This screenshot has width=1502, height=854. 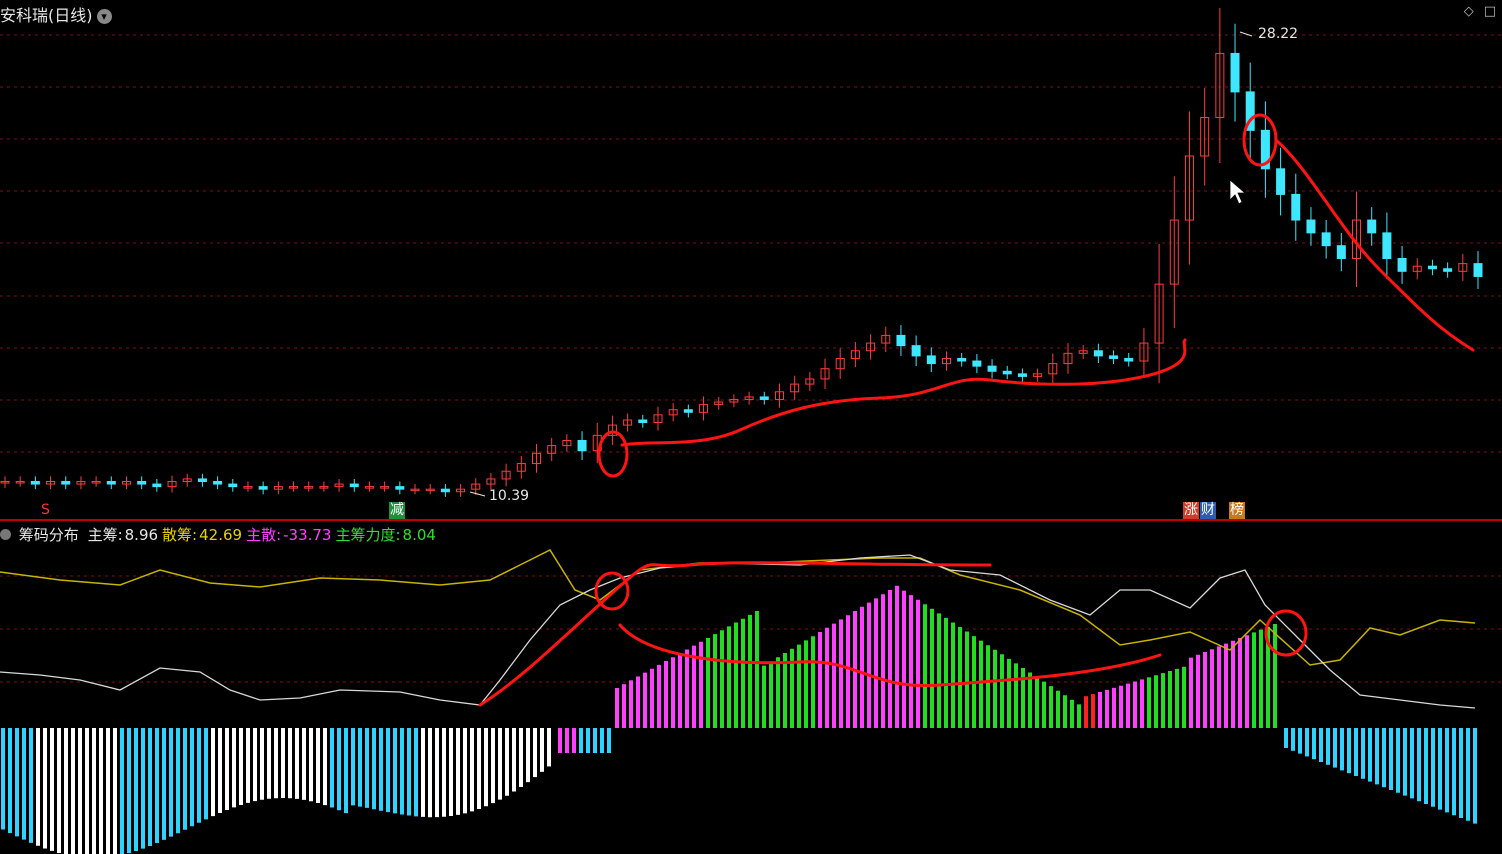 What do you see at coordinates (48, 535) in the screenshot?
I see `indicator-name: 筹码分布` at bounding box center [48, 535].